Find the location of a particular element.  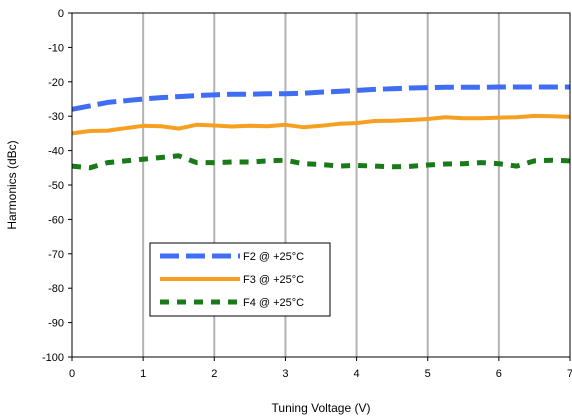

x-tick-label-7: 7 is located at coordinates (569, 374).